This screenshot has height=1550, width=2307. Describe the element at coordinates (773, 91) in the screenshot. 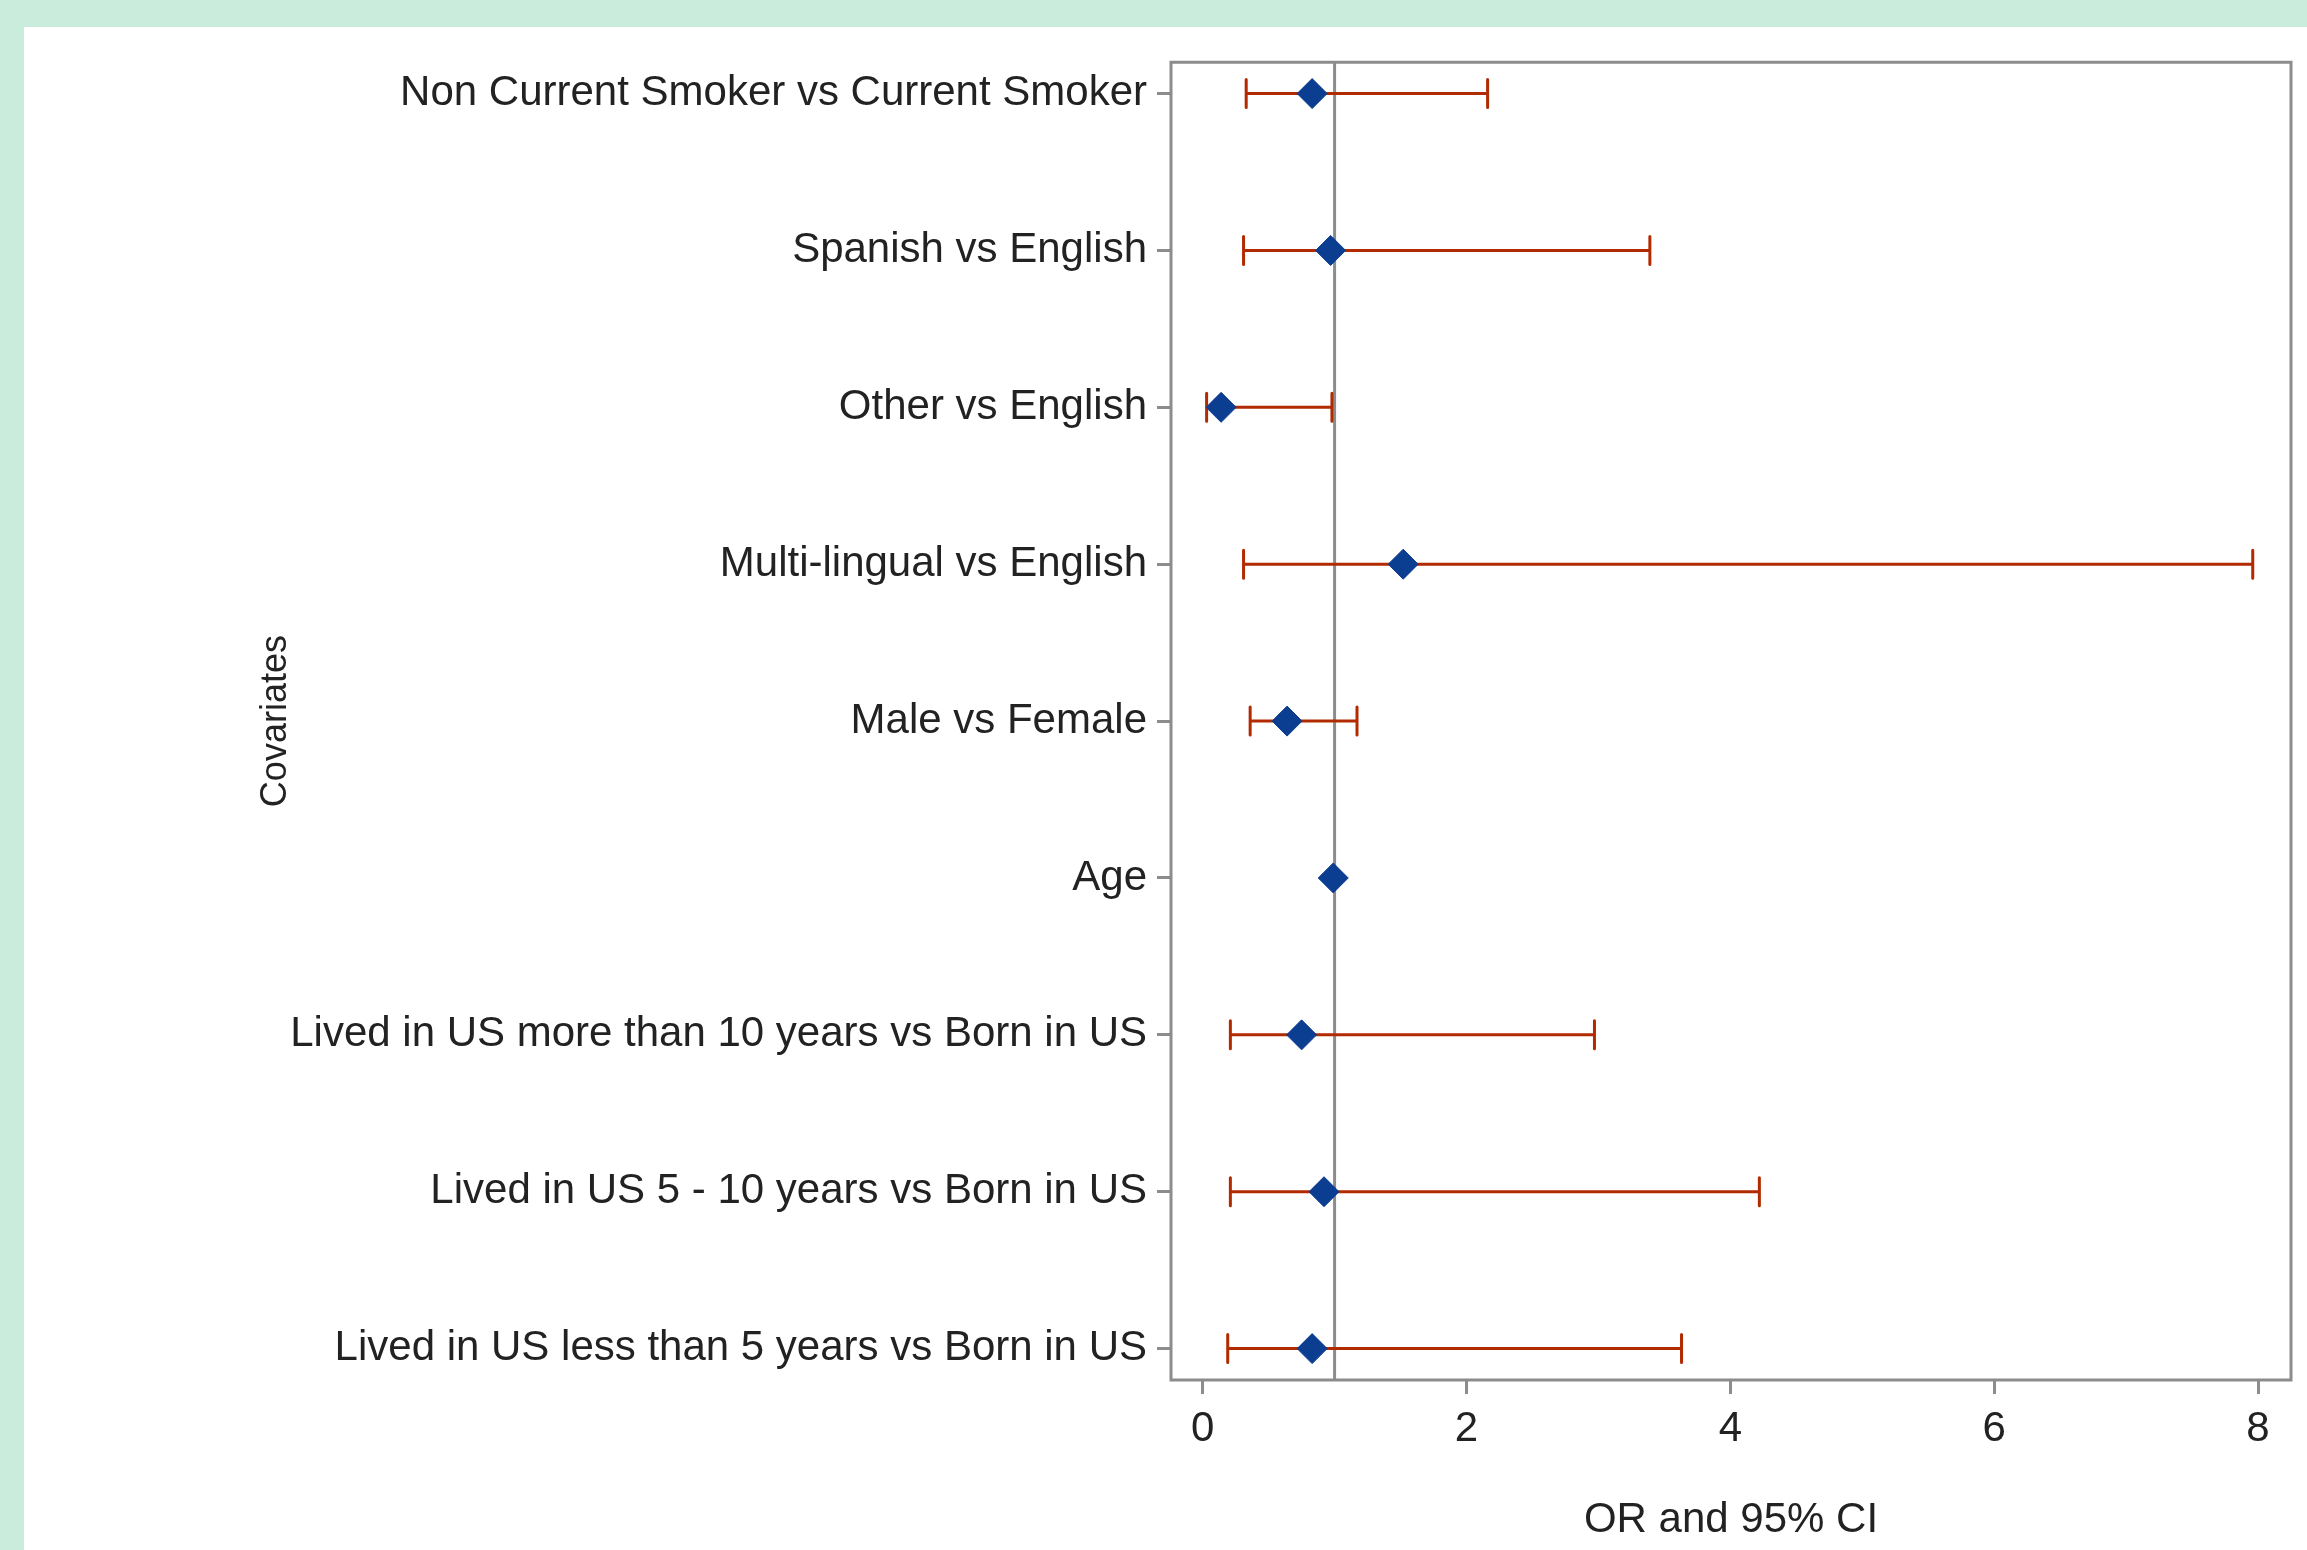

I see `y-tick-label: Non Current Smoker vs Current Smoker` at that location.